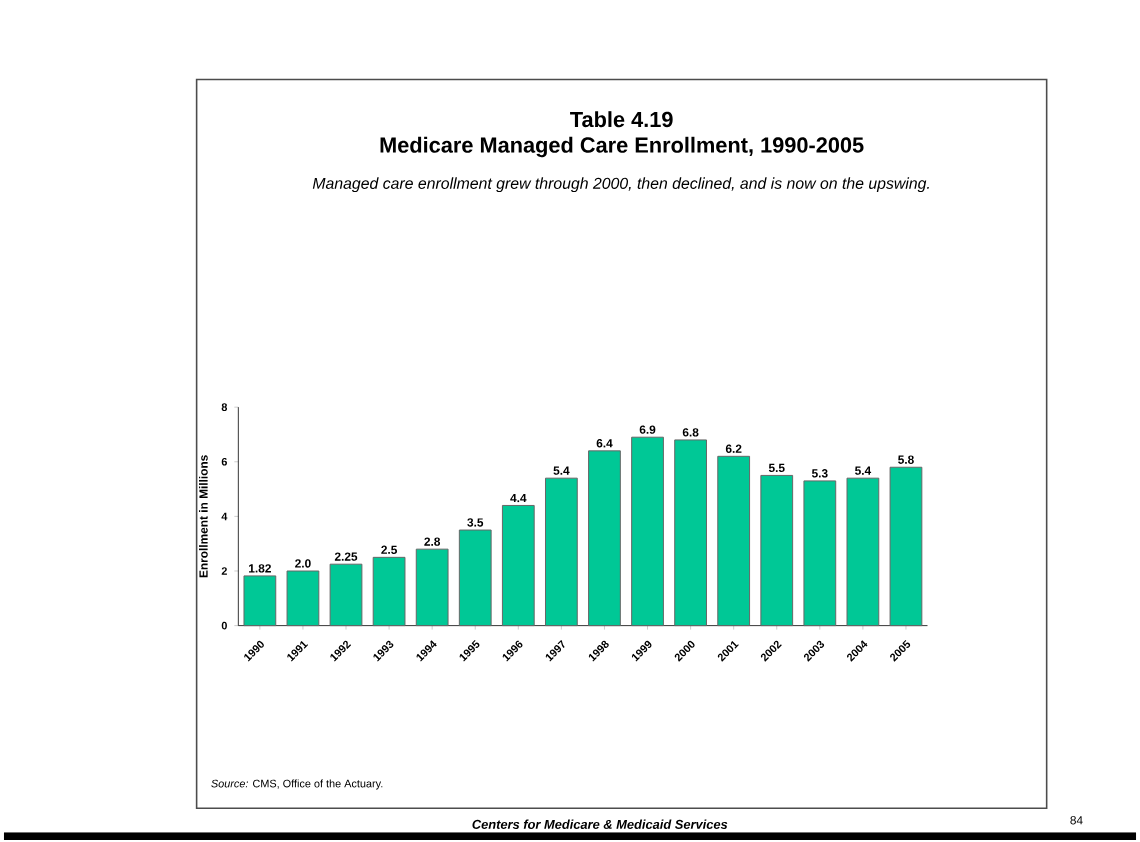 The width and height of the screenshot is (1140, 842). Describe the element at coordinates (622, 147) in the screenshot. I see `chart-title: Medicare Managed Care Enrollment, 1990-2005` at that location.